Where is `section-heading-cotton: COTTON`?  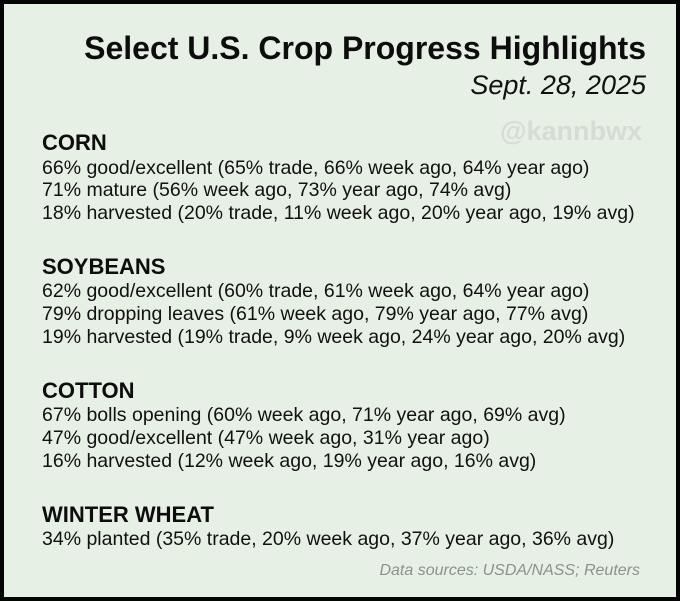 section-heading-cotton: COTTON is located at coordinates (88, 390).